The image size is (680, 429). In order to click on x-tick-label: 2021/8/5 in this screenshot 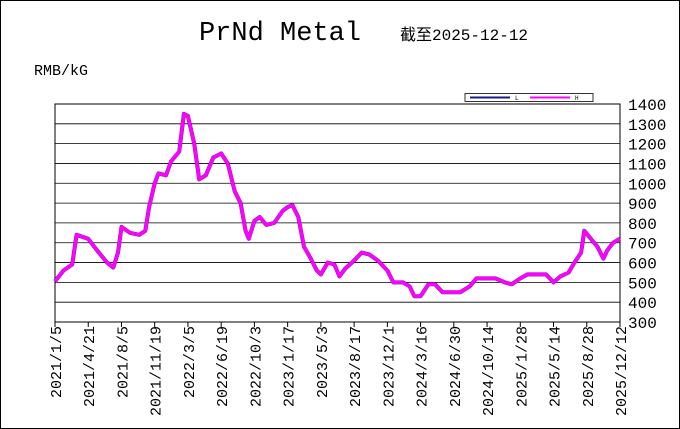, I will do `click(123, 362)`.